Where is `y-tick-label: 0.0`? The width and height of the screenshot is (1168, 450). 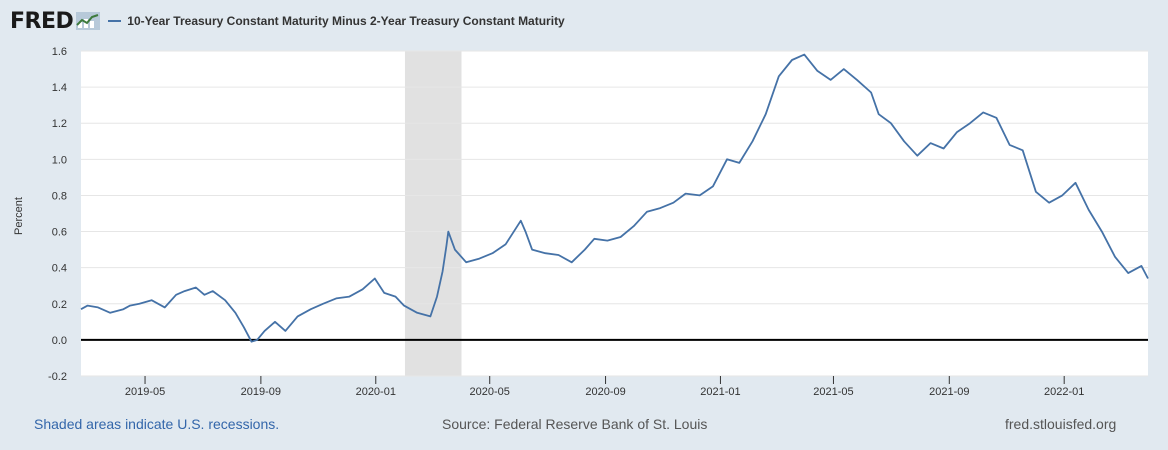
y-tick-label: 0.0 is located at coordinates (59, 341).